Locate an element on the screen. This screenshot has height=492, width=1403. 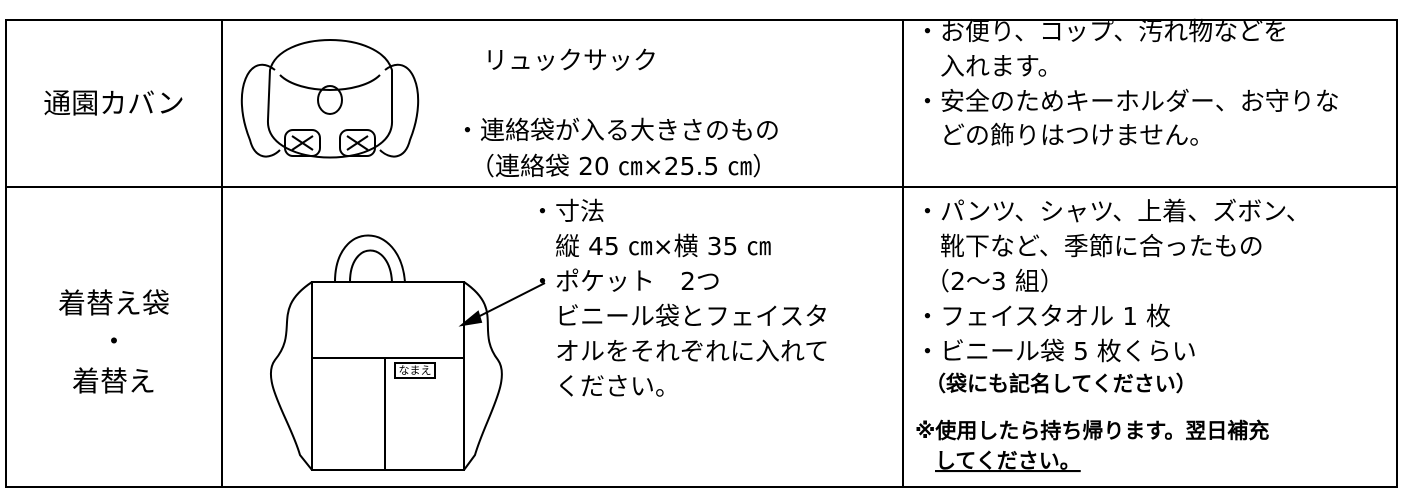
middle-text: （連絡袋 20 ㎝×25.5 ㎝） is located at coordinates (623, 166).